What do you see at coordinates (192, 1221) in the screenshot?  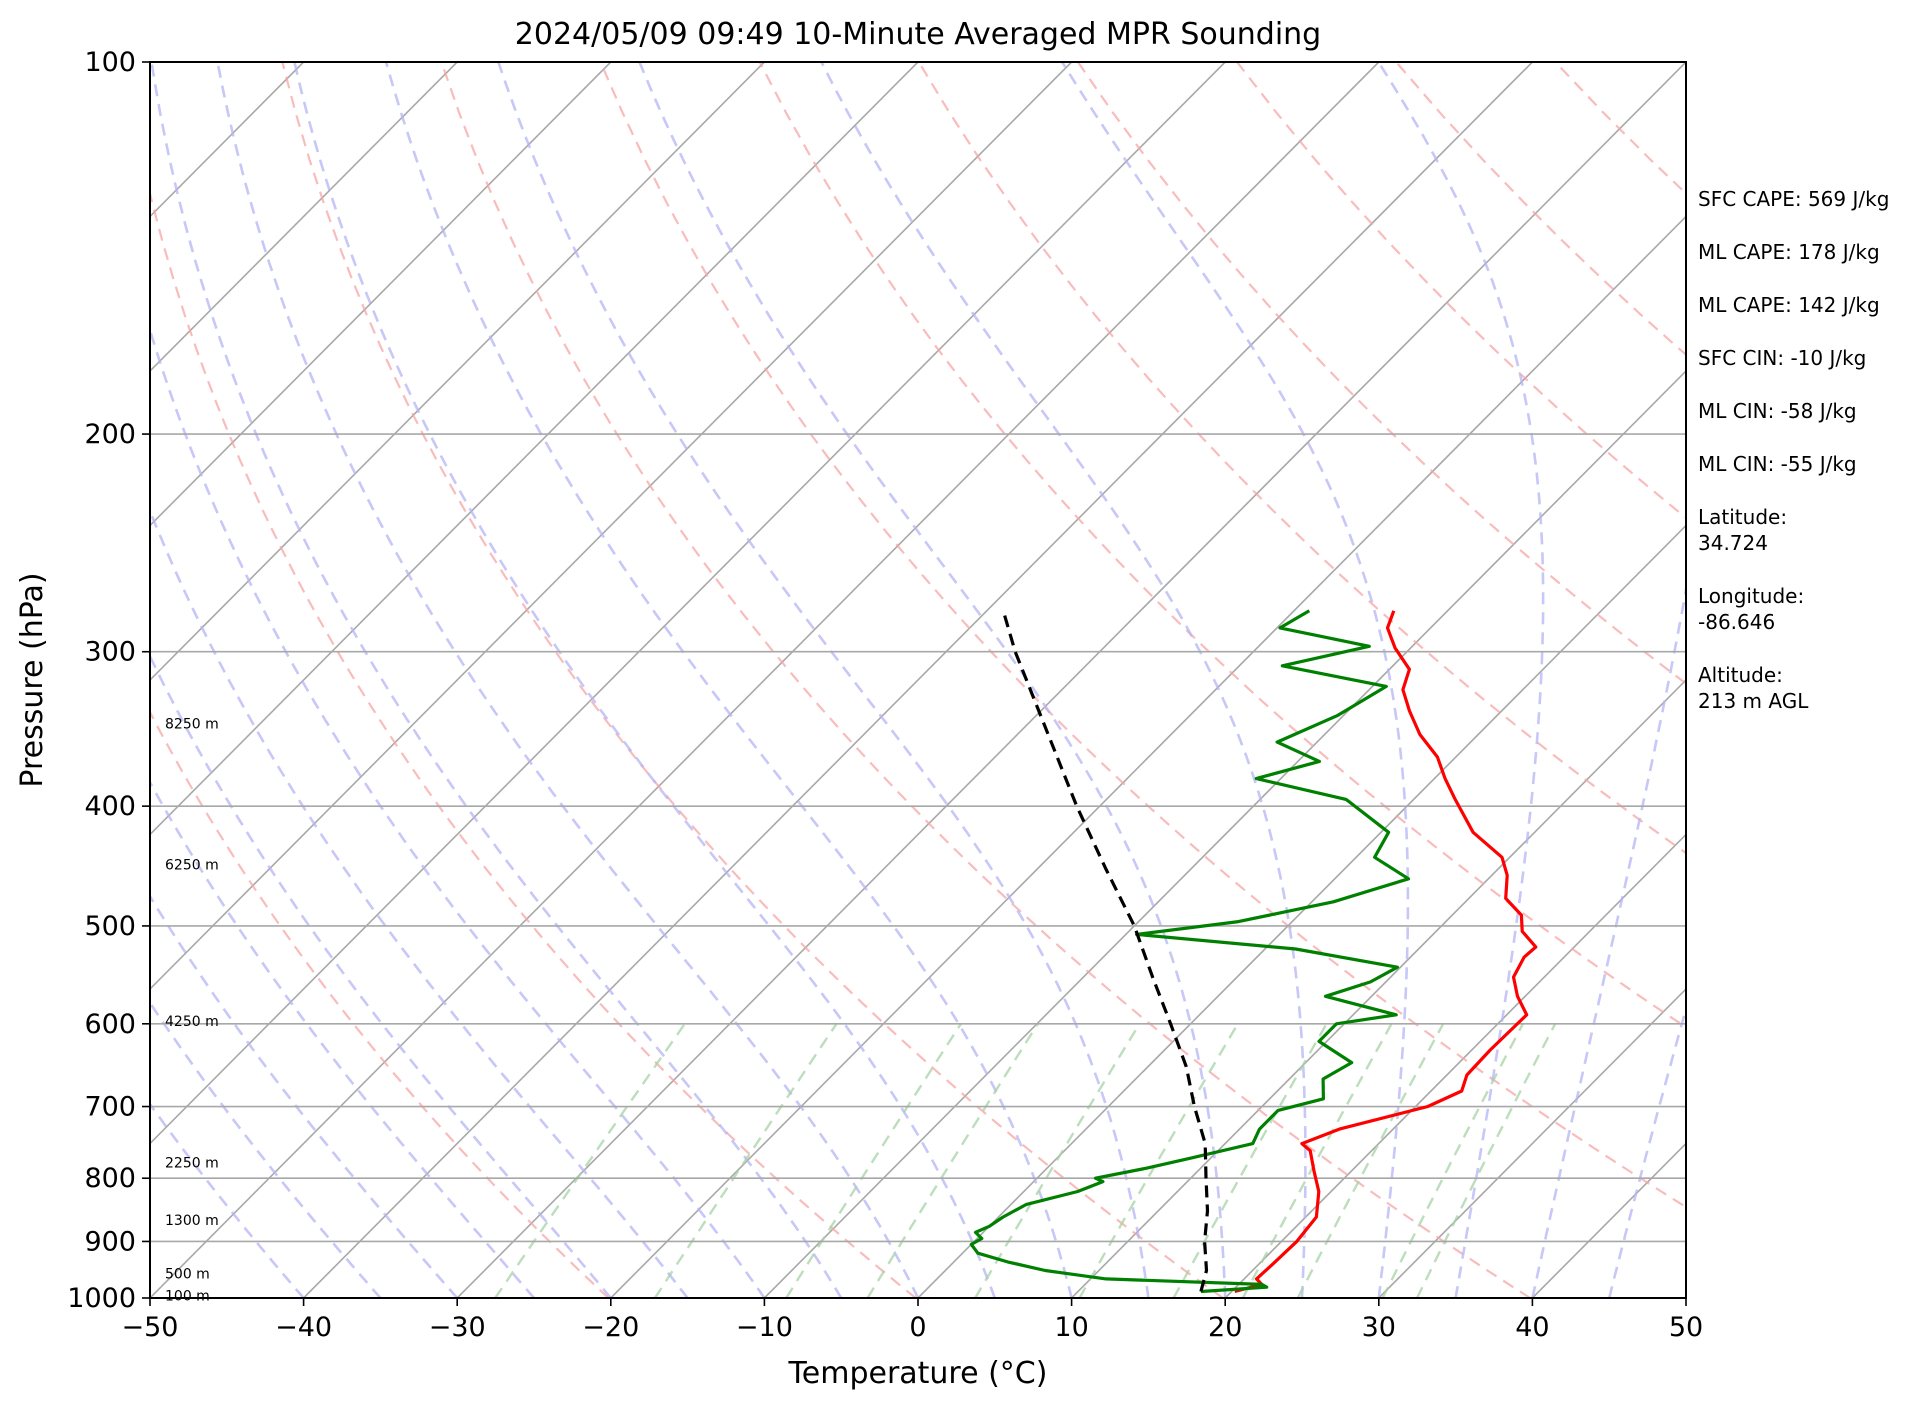 I see `height-label: 1300 m` at bounding box center [192, 1221].